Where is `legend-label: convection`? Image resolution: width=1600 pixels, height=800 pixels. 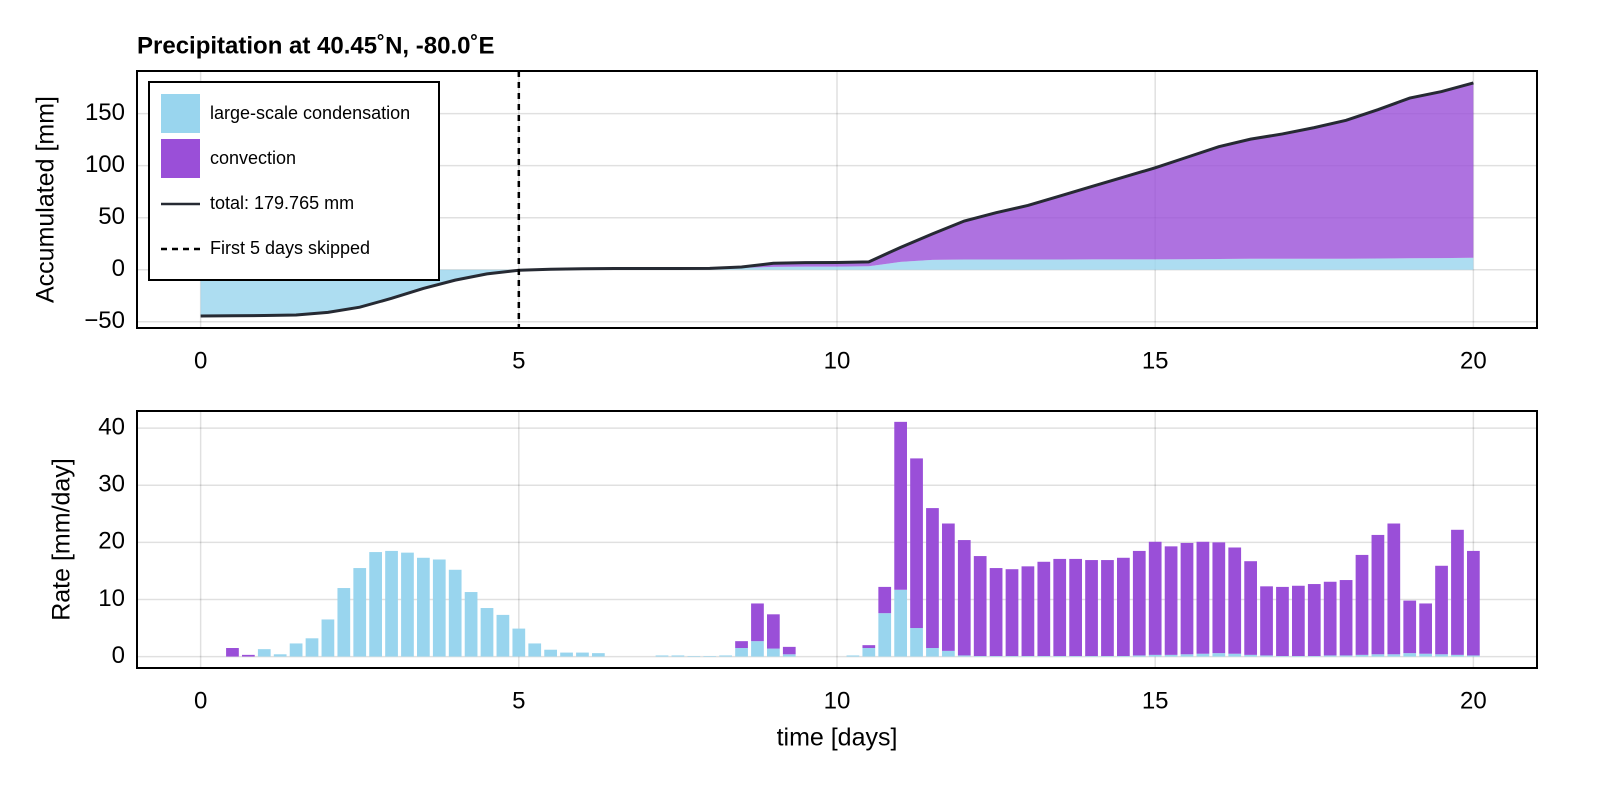
legend-label: convection is located at coordinates (253, 158).